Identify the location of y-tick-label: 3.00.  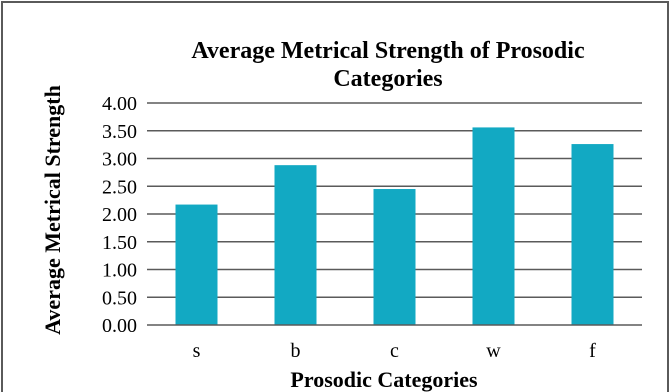
(119, 160).